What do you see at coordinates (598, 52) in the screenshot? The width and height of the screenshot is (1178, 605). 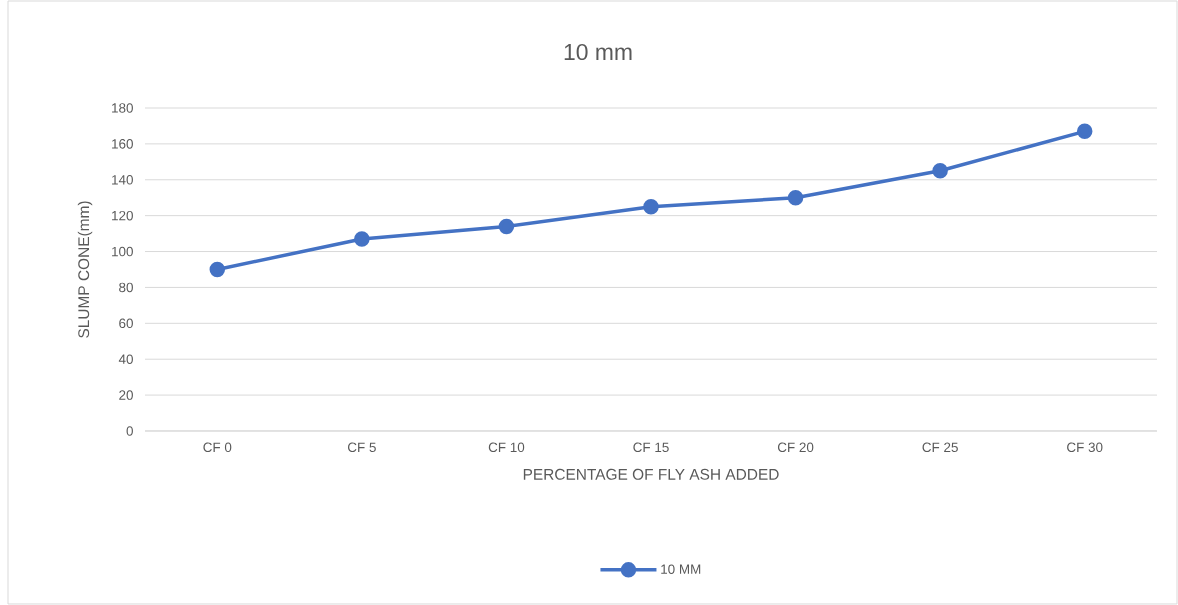 I see `chart-title: 10 mm` at bounding box center [598, 52].